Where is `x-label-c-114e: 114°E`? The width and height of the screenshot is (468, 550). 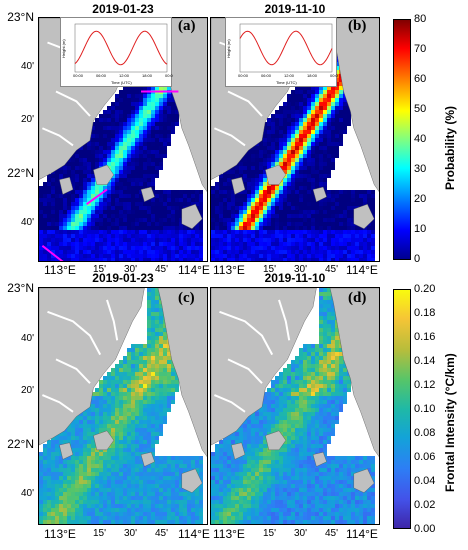
x-label-c-114e: 114°E is located at coordinates (194, 534).